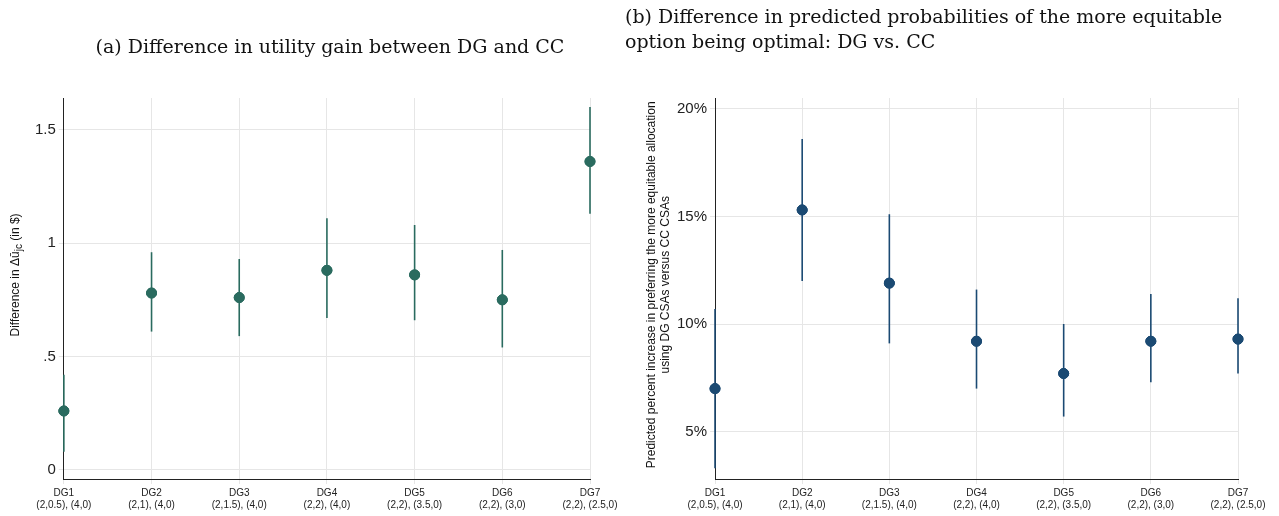 The width and height of the screenshot is (1279, 516). I want to click on y-tick-label: .5, so click(49, 355).